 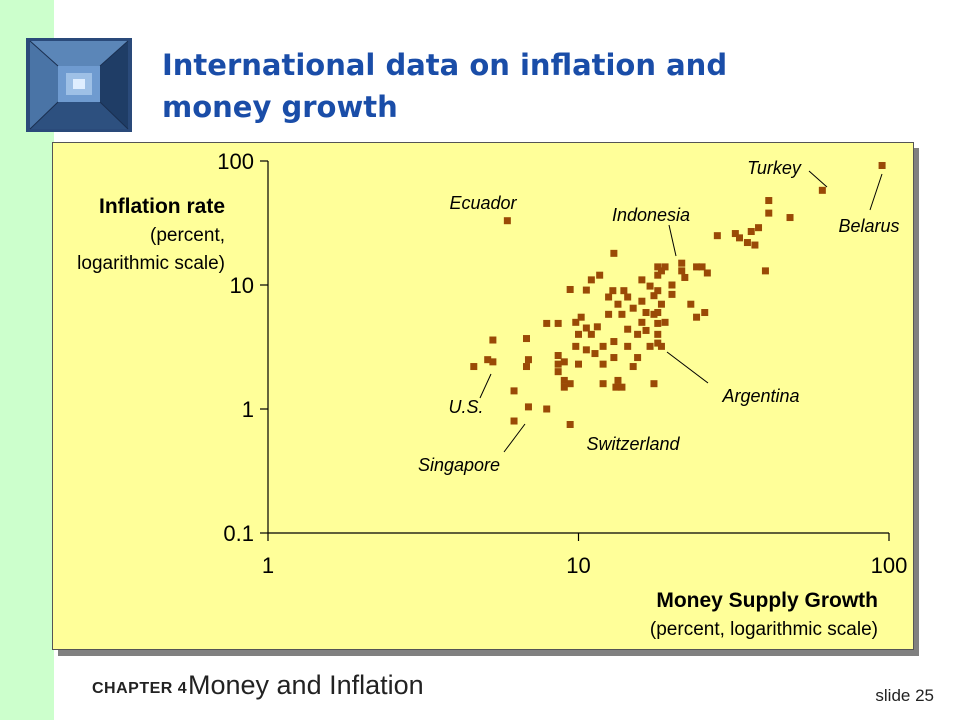 I want to click on annotation-label: Belarus, so click(x=868, y=226).